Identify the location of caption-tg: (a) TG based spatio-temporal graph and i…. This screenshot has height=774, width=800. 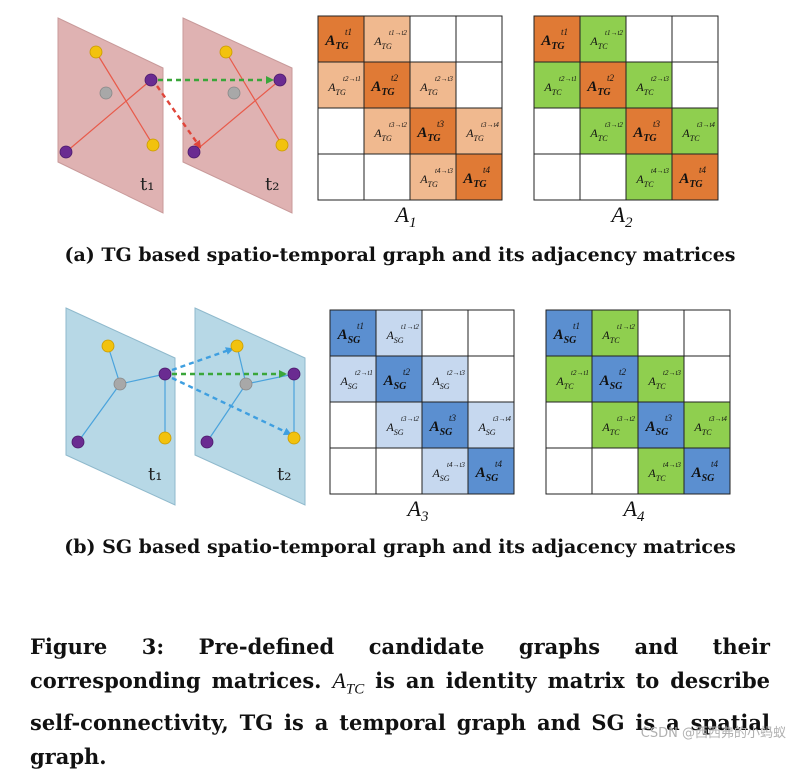
(400, 255).